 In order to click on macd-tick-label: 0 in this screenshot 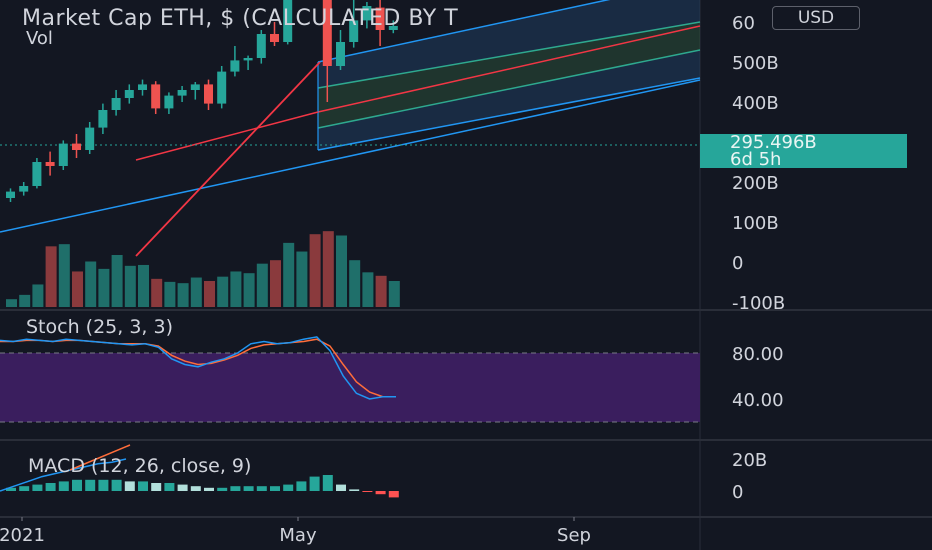, I will do `click(737, 492)`.